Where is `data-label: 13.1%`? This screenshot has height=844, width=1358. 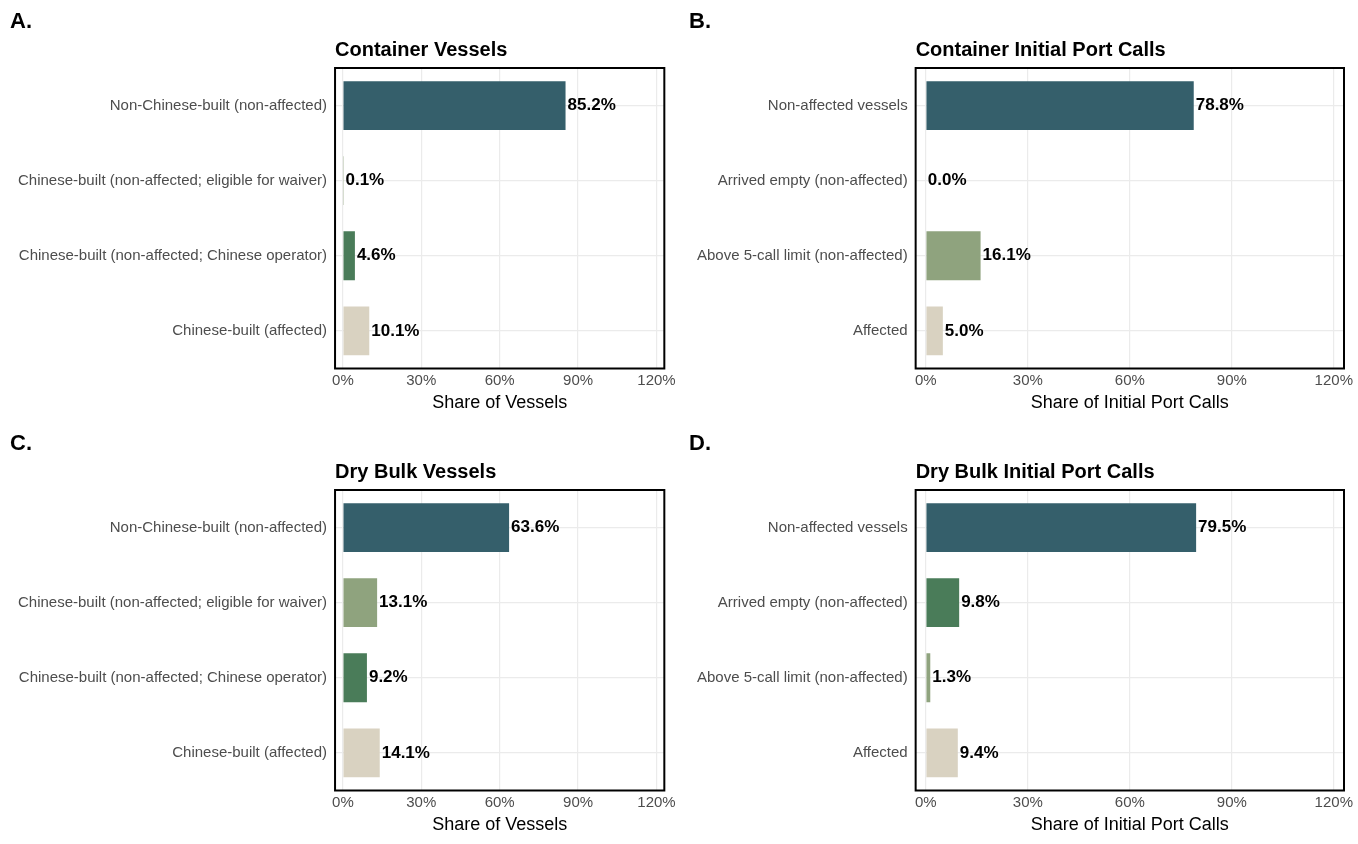 data-label: 13.1% is located at coordinates (403, 602).